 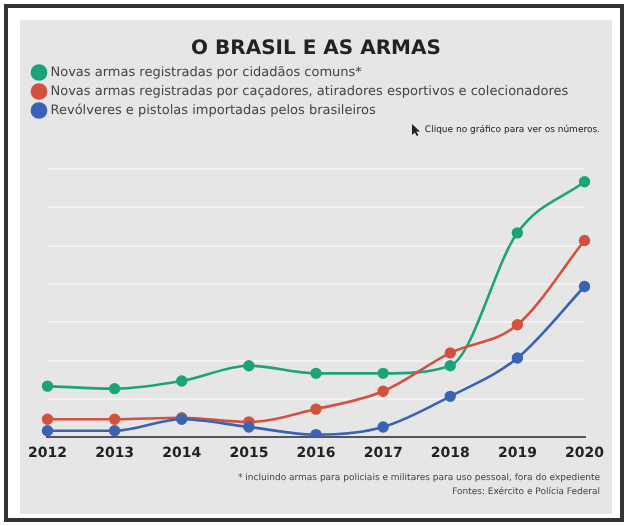 I want to click on chart-title: O BRASIL E AS ARMAS, so click(x=316, y=49).